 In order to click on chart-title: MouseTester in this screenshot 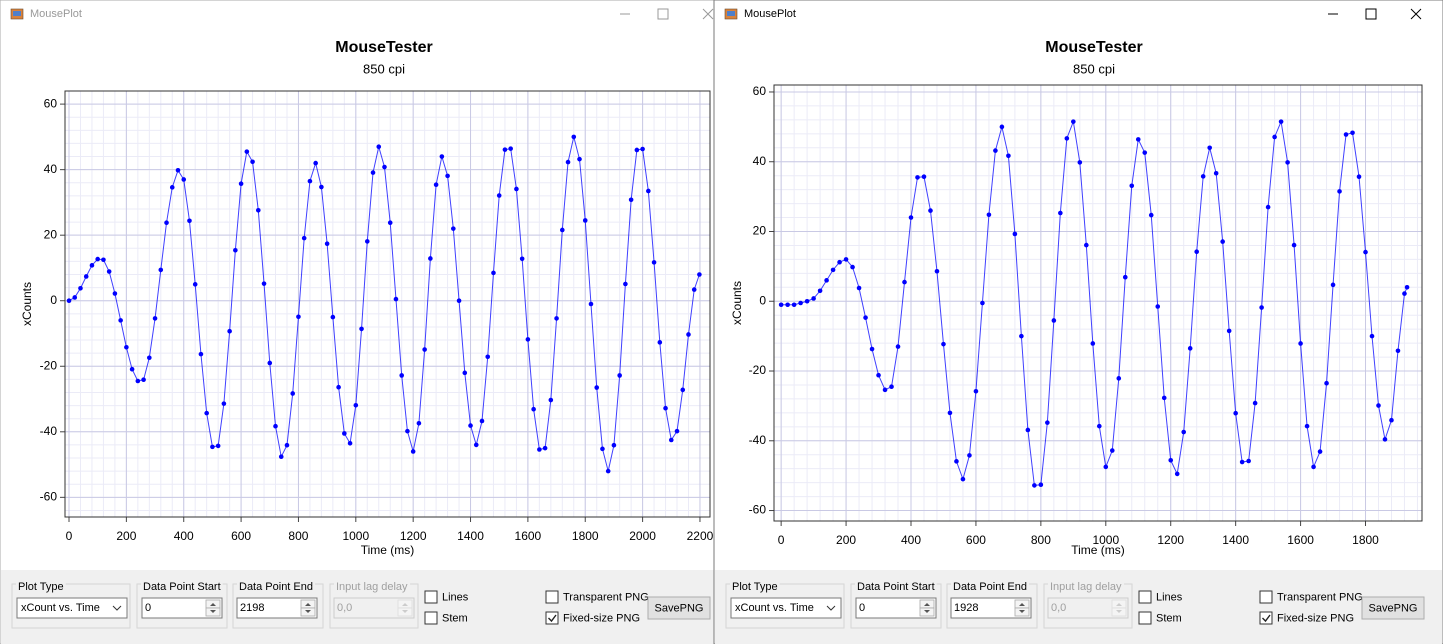, I will do `click(1094, 47)`.